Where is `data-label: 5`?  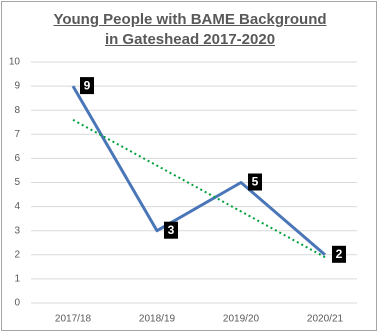 data-label: 5 is located at coordinates (255, 182).